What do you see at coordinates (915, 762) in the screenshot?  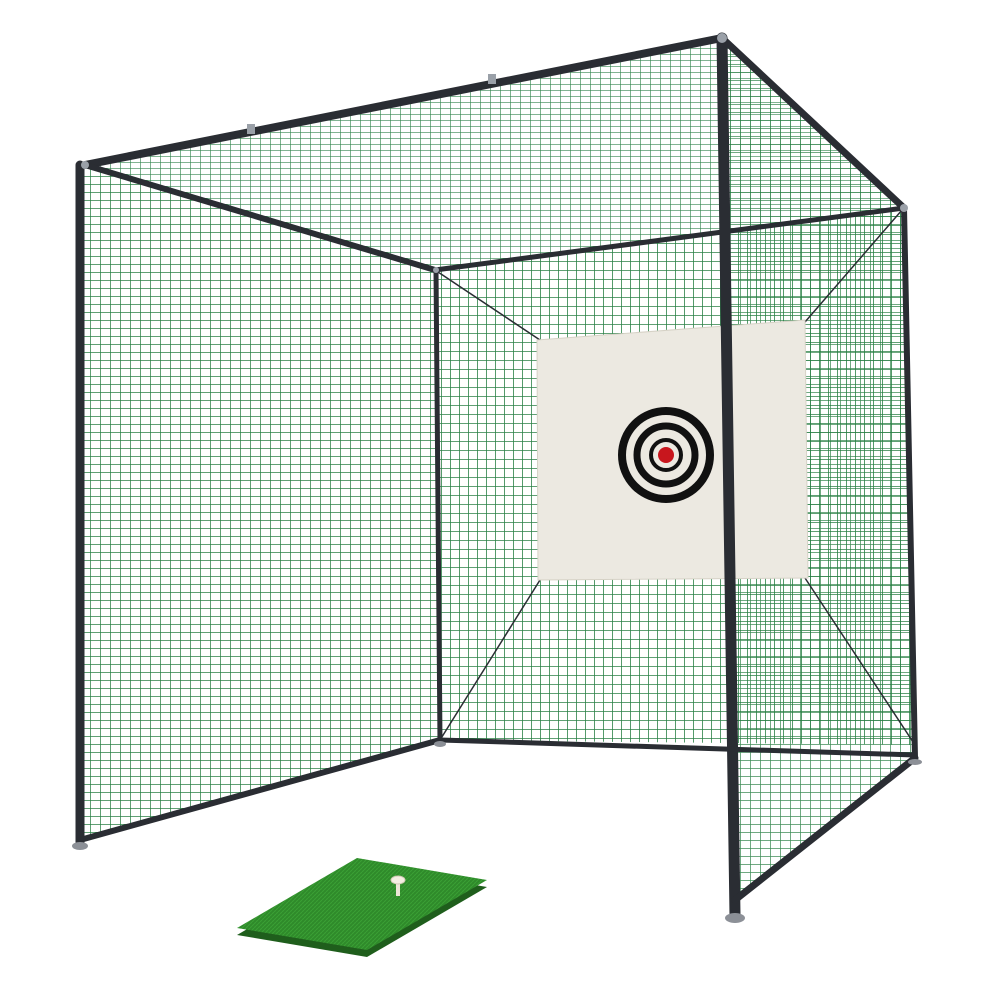 I see `foot-back-right` at bounding box center [915, 762].